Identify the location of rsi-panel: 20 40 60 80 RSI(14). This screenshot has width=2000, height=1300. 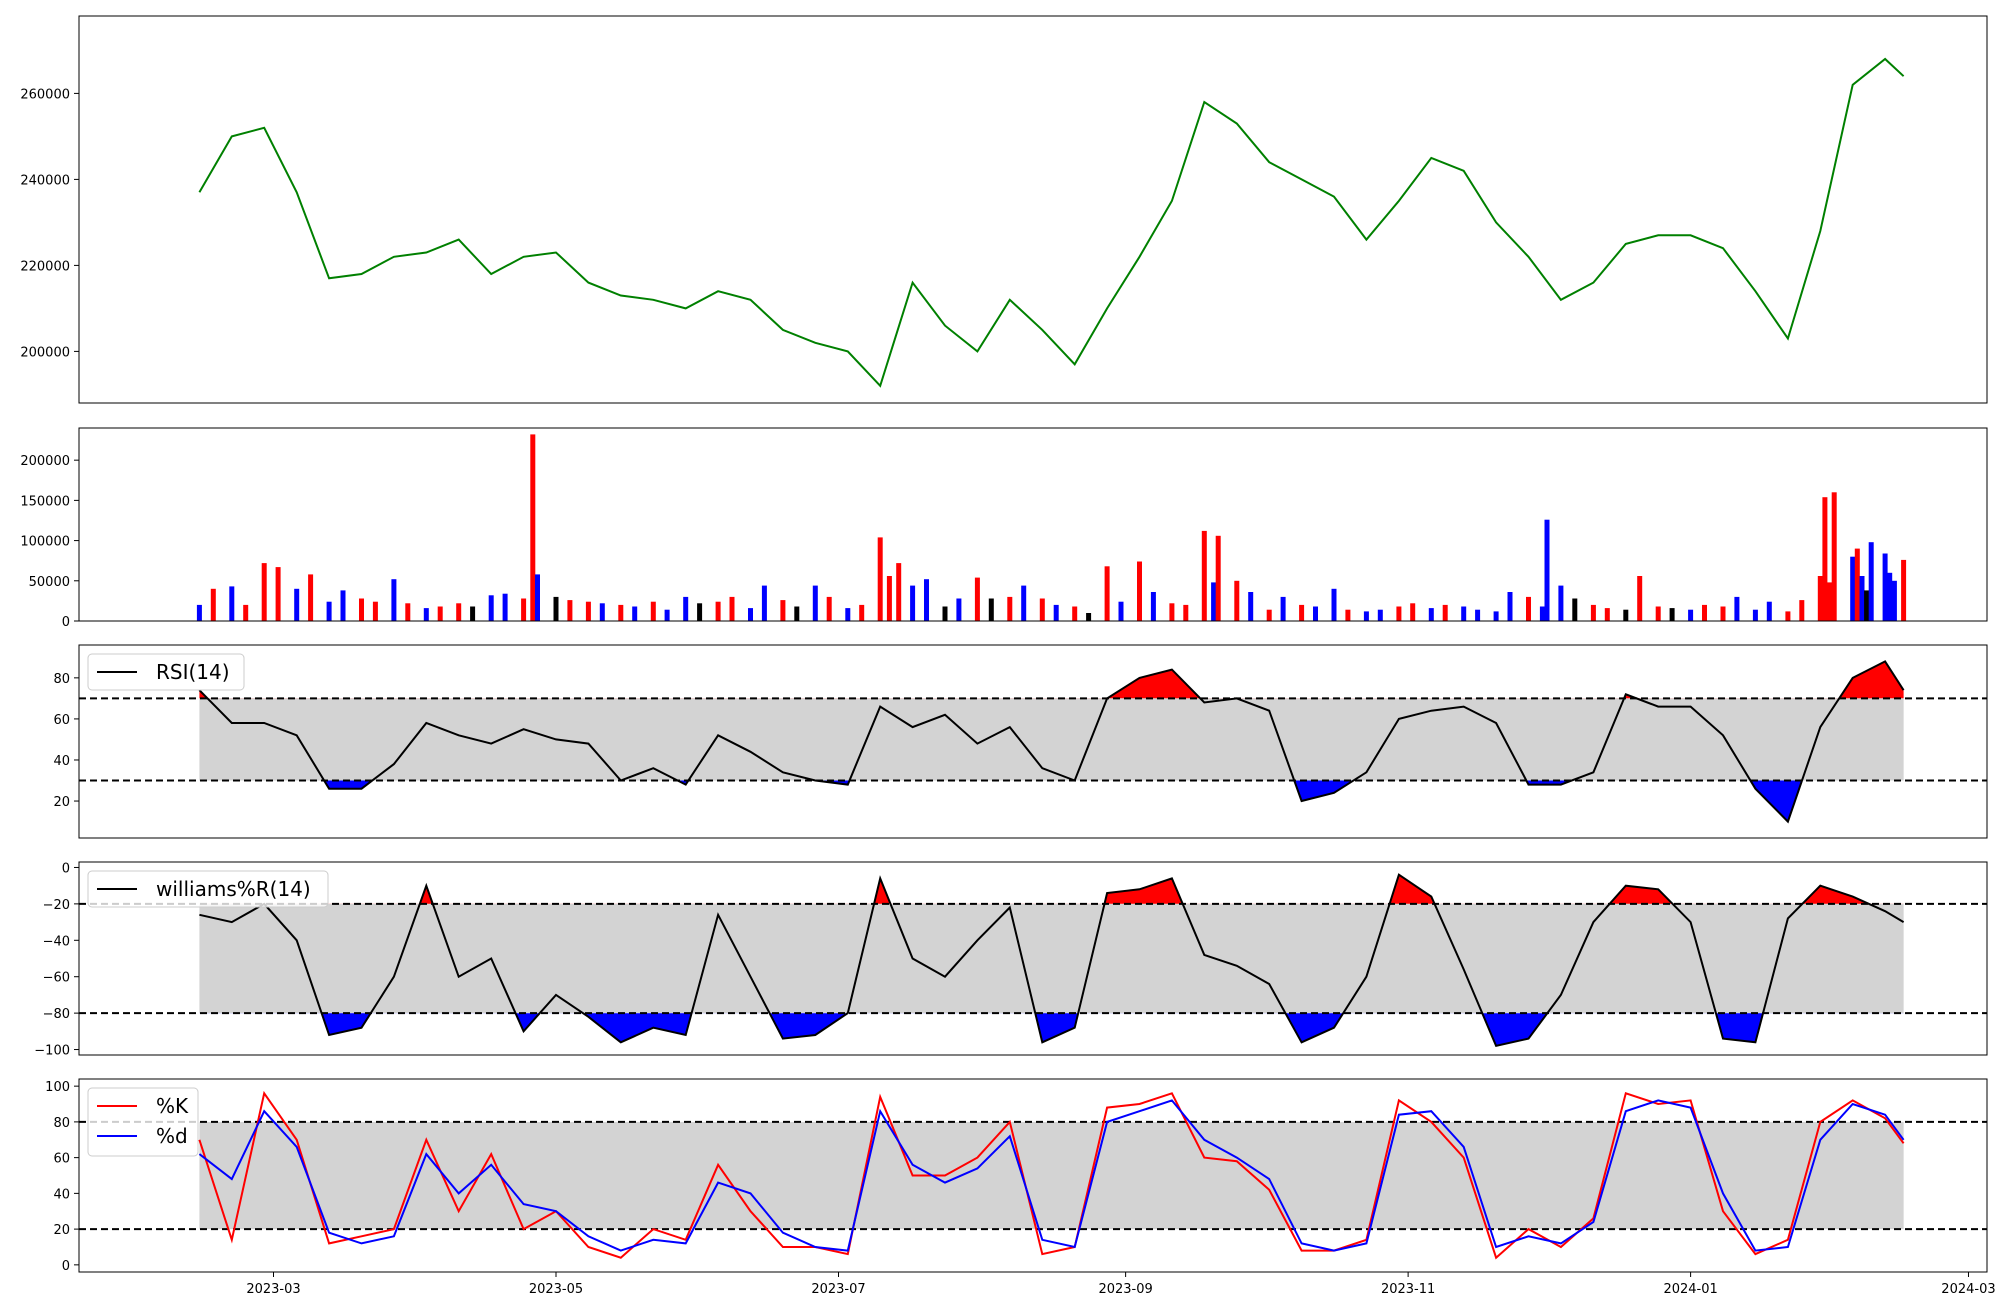
(1020, 741).